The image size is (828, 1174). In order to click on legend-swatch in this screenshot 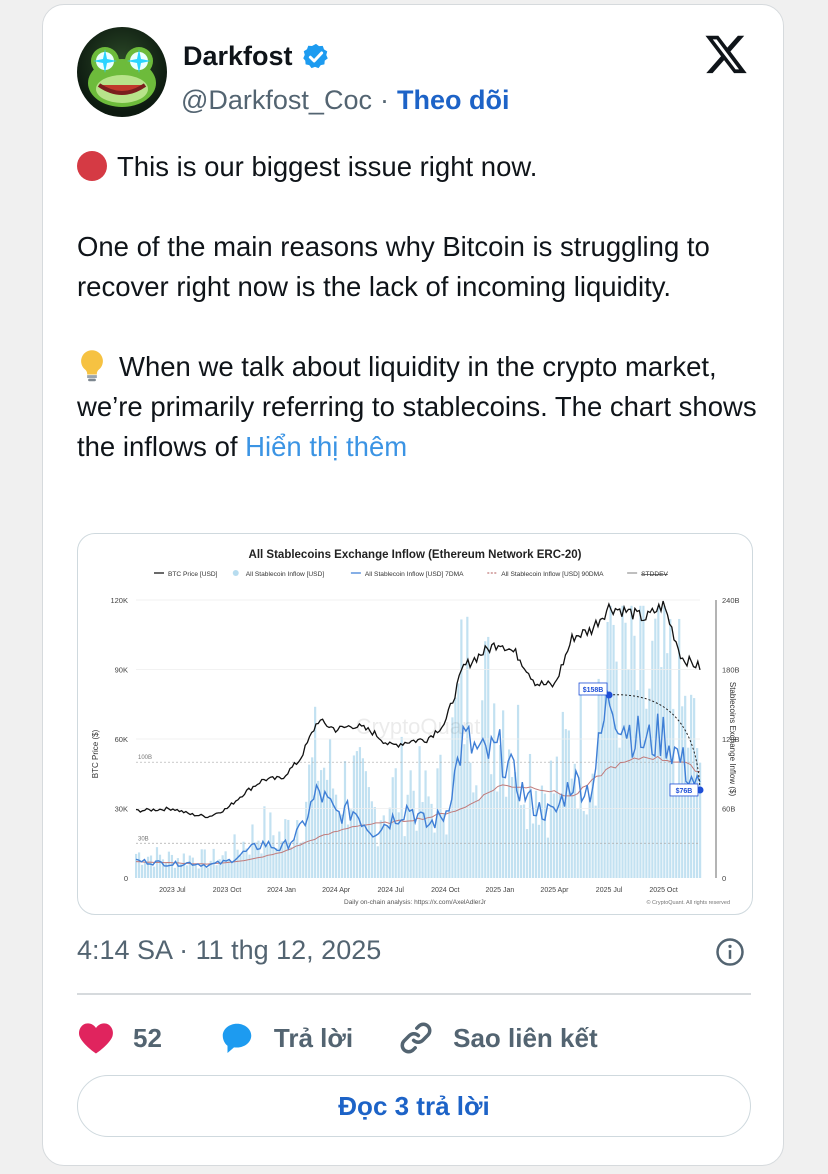, I will do `click(235, 573)`.